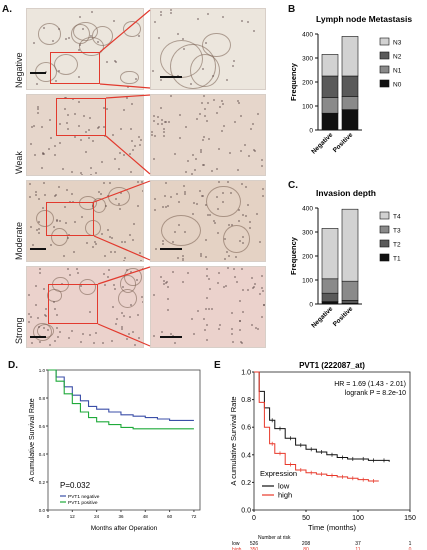 This screenshot has width=427, height=550. Describe the element at coordinates (332, 527) in the screenshot. I see `x-axis-label: Time (months)` at that location.